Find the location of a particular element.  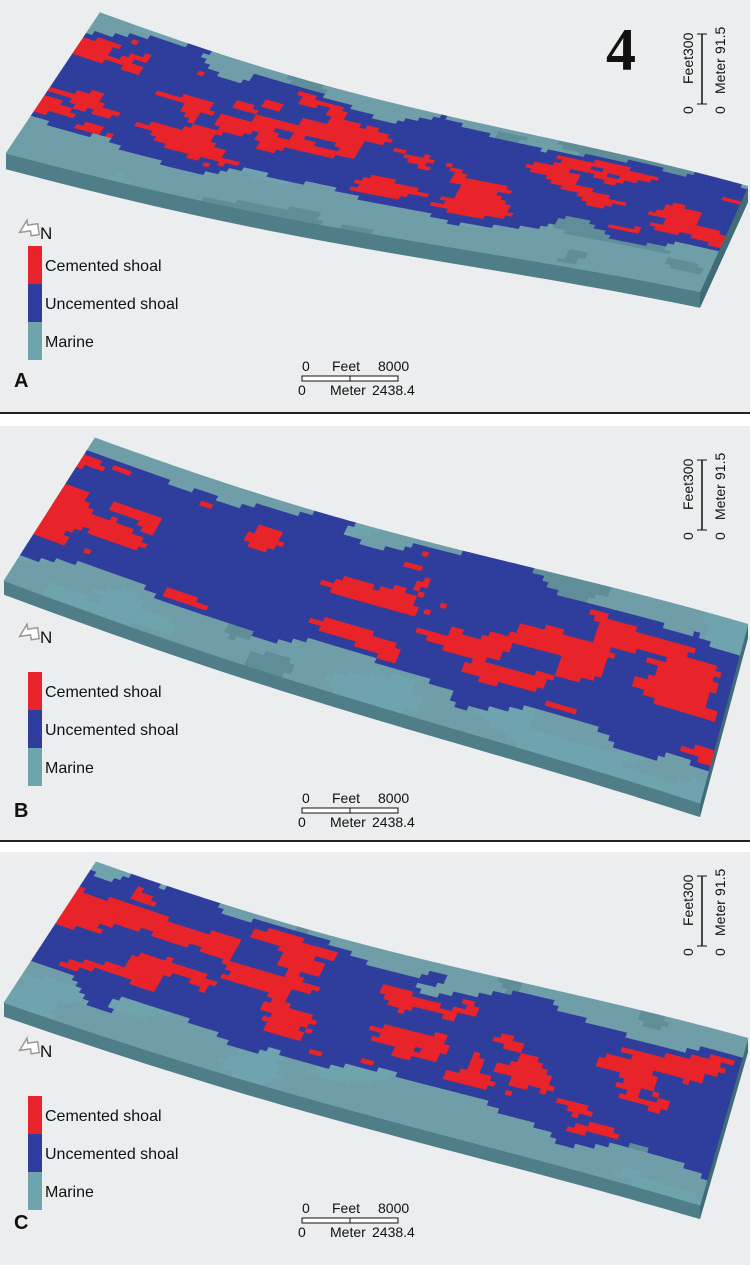

figure-number: 4 is located at coordinates (621, 50).